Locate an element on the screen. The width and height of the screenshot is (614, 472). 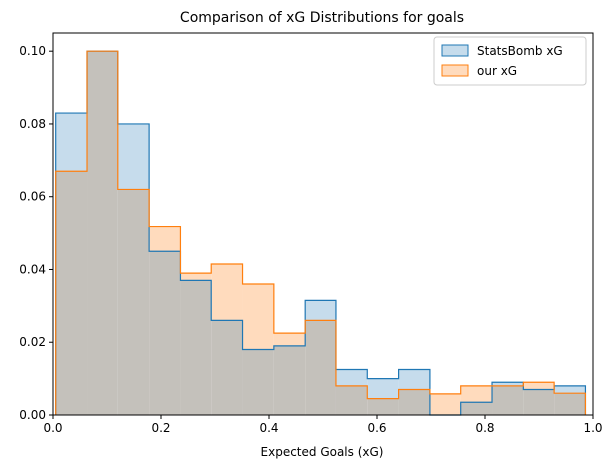
x-axis: 0.0 0.2 0.4 0.6 0.8 1.0 is located at coordinates (323, 425).